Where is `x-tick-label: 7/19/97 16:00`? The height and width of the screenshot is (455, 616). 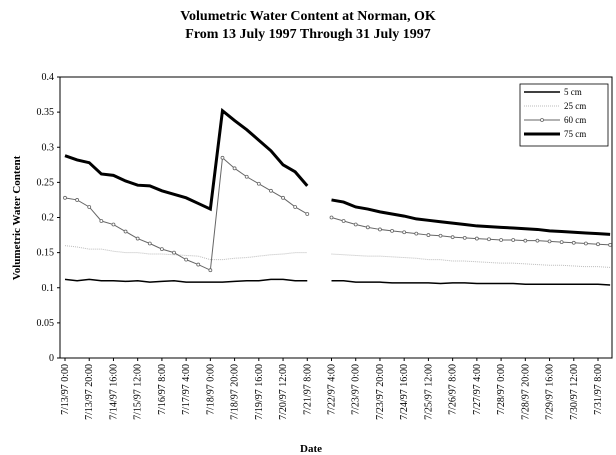
x-tick-label: 7/19/97 16:00 is located at coordinates (259, 392).